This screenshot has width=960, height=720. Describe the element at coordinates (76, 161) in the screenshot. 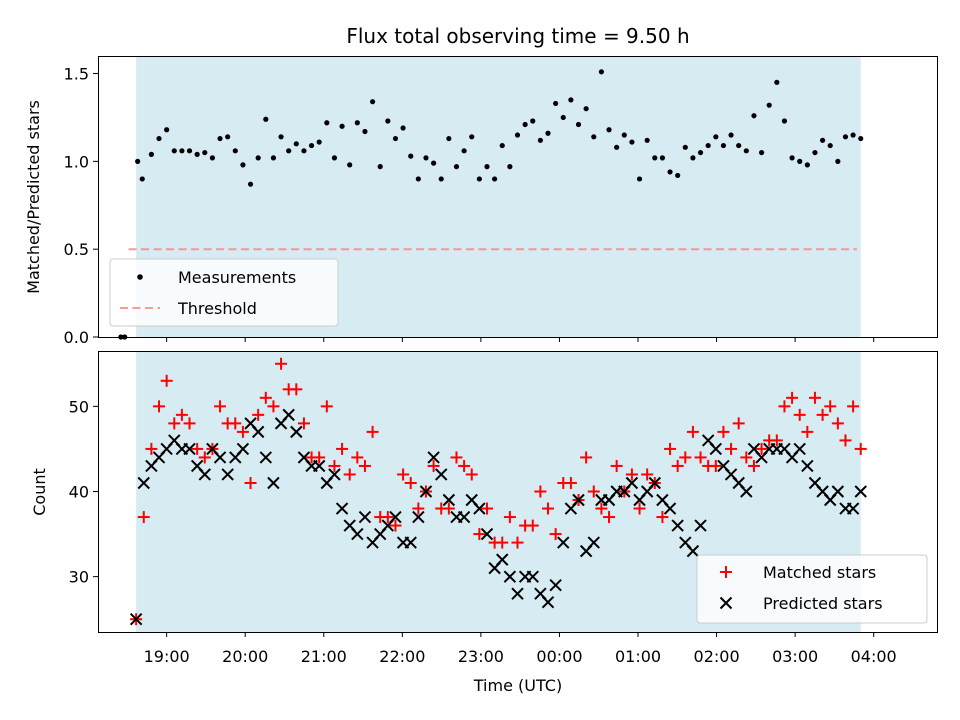

I see `y-tick-label: 1.0` at that location.